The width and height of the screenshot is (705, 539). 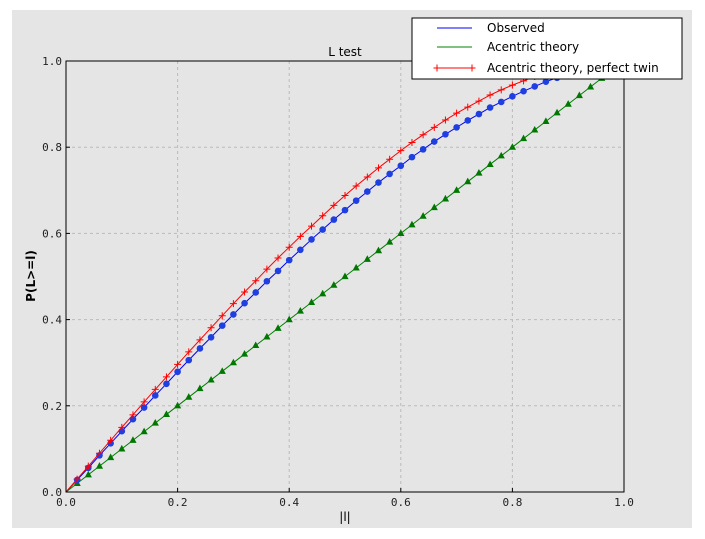 What do you see at coordinates (52, 233) in the screenshot?
I see `y-tick-label: 0.6` at bounding box center [52, 233].